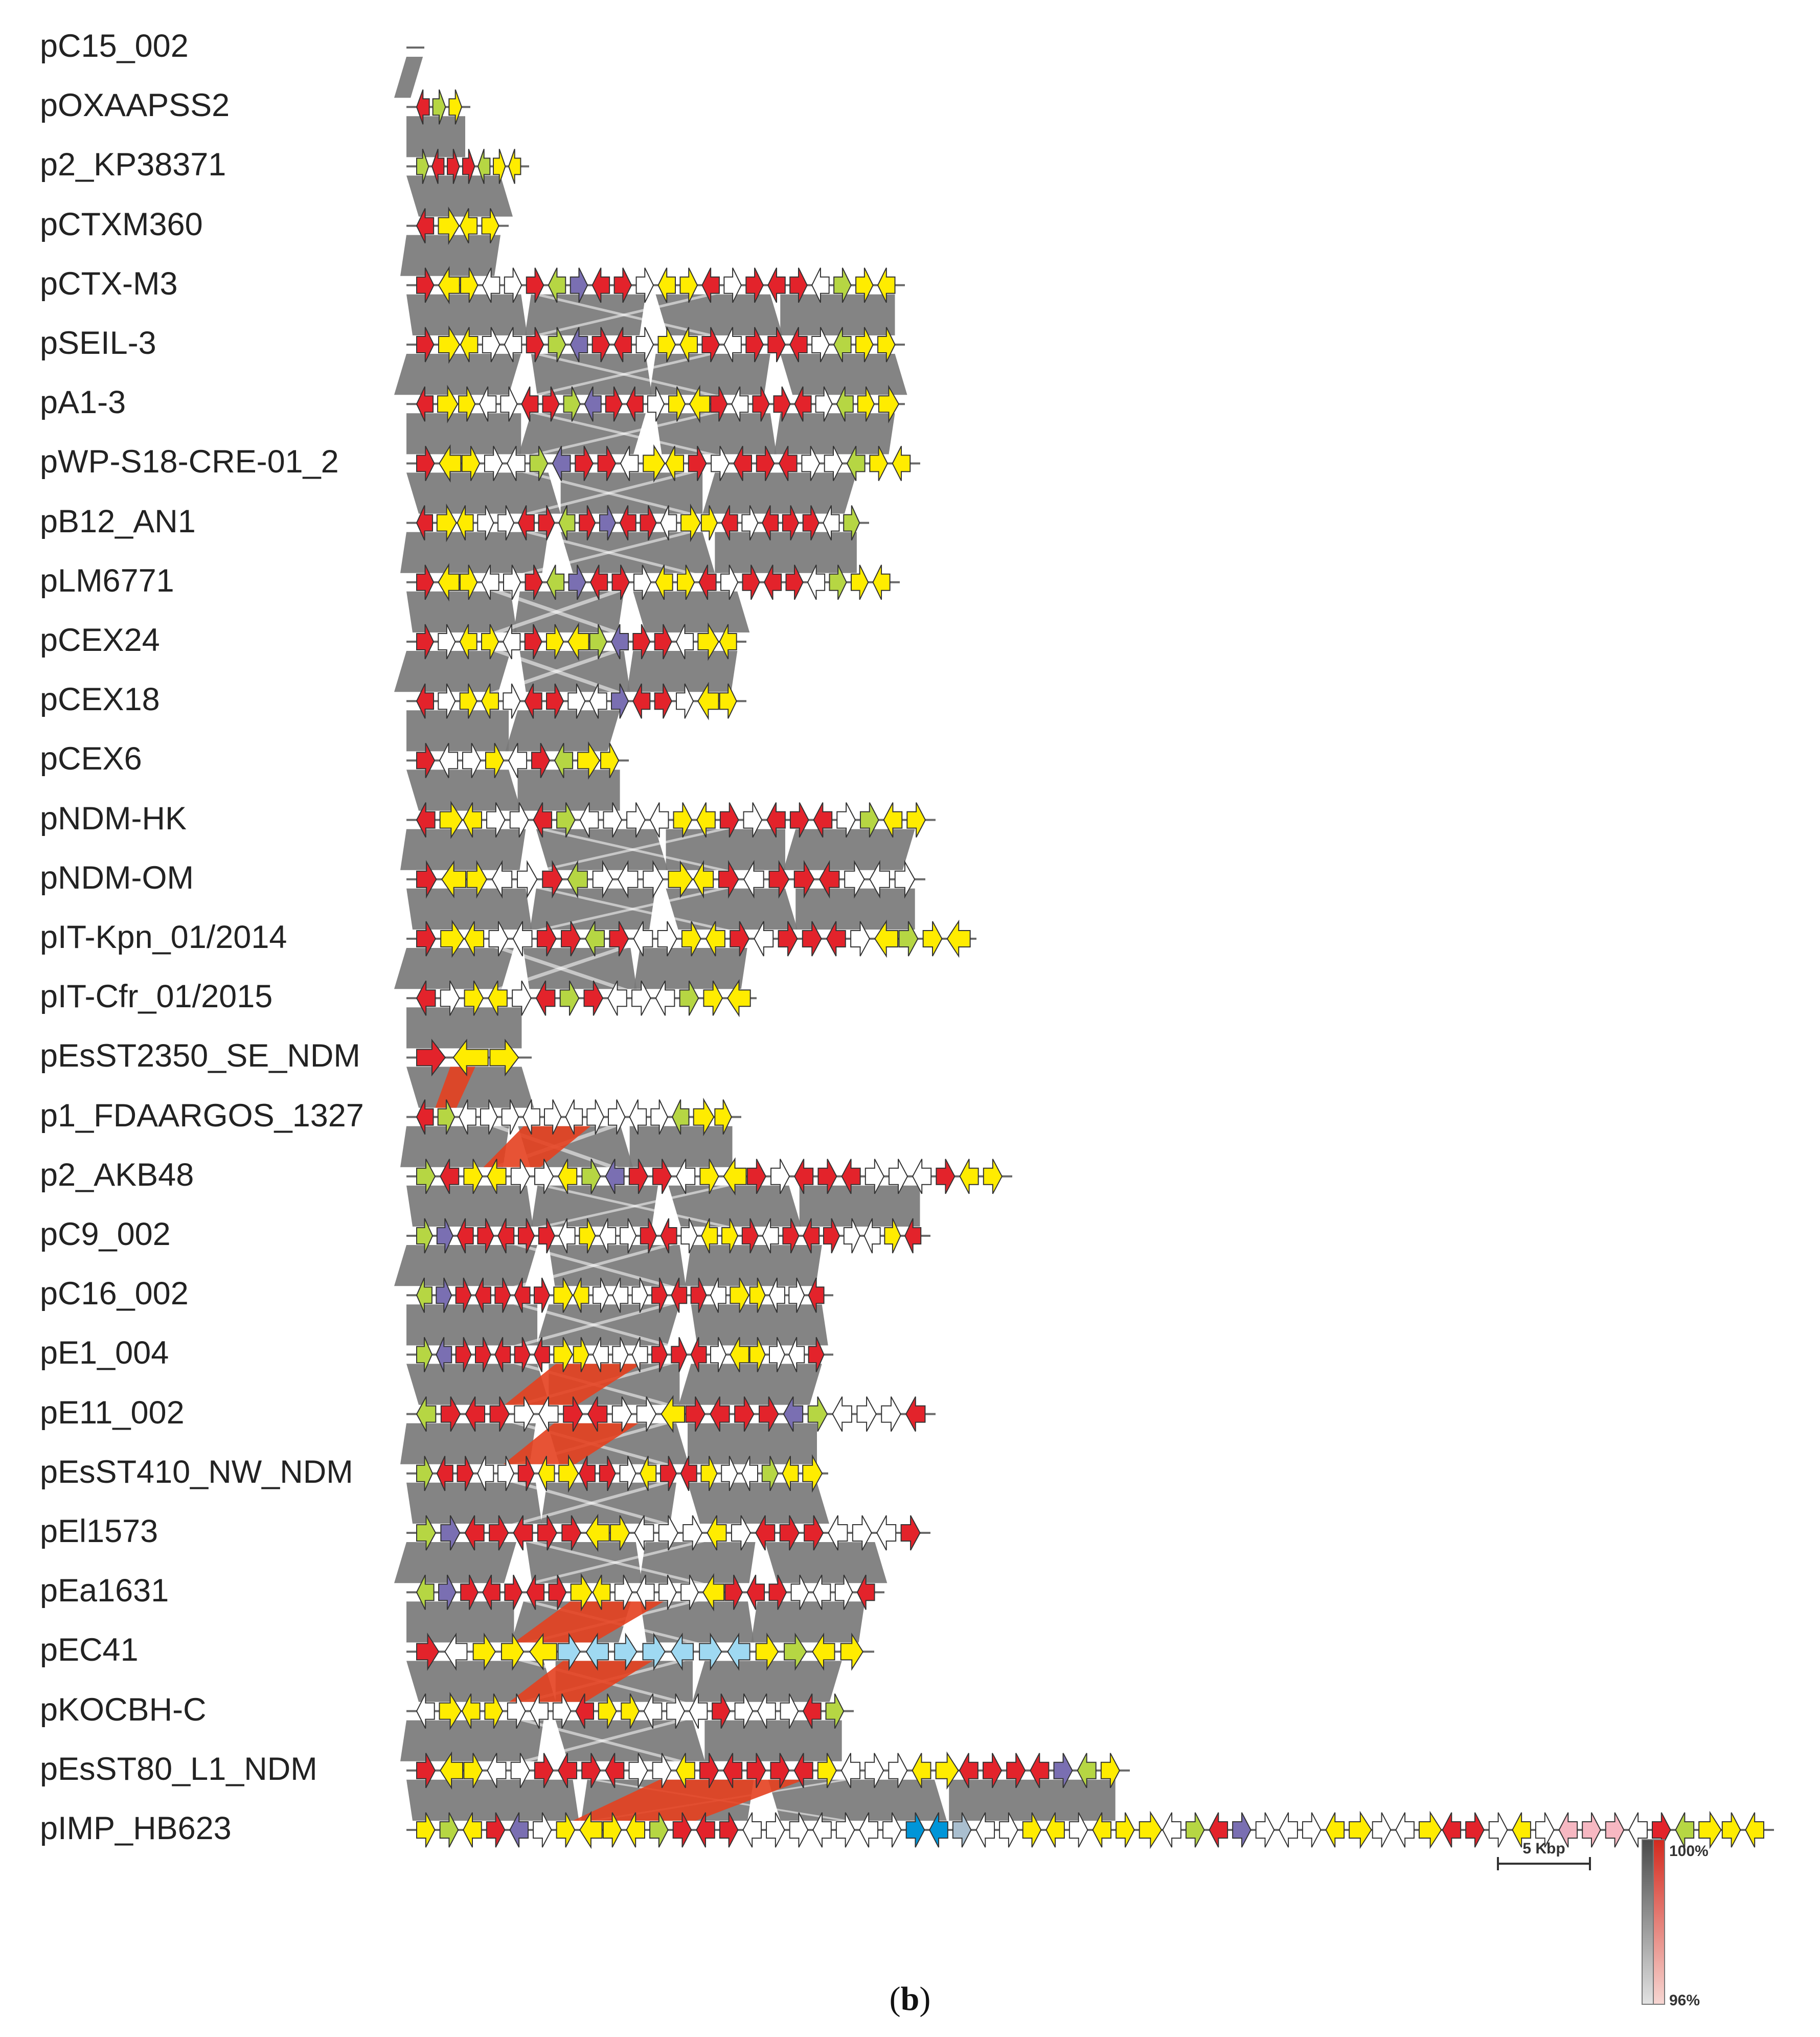  Describe the element at coordinates (200, 1056) in the screenshot. I see `track-label: pEsST2350_SE_NDM` at that location.